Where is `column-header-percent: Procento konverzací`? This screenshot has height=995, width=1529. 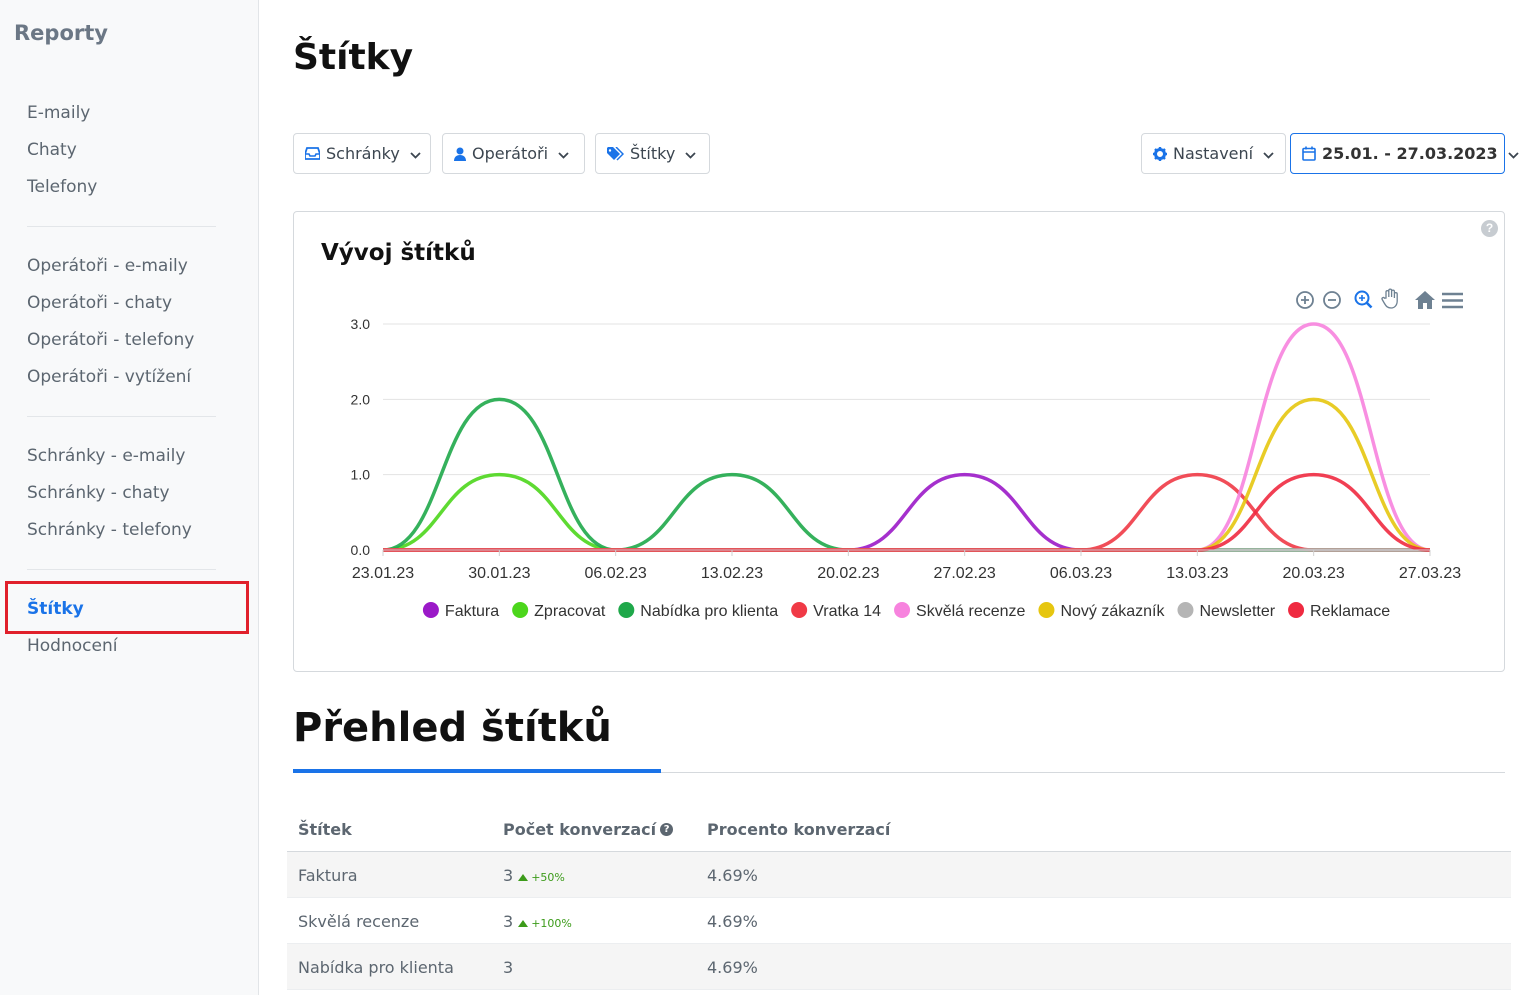
column-header-percent: Procento konverzací is located at coordinates (798, 829).